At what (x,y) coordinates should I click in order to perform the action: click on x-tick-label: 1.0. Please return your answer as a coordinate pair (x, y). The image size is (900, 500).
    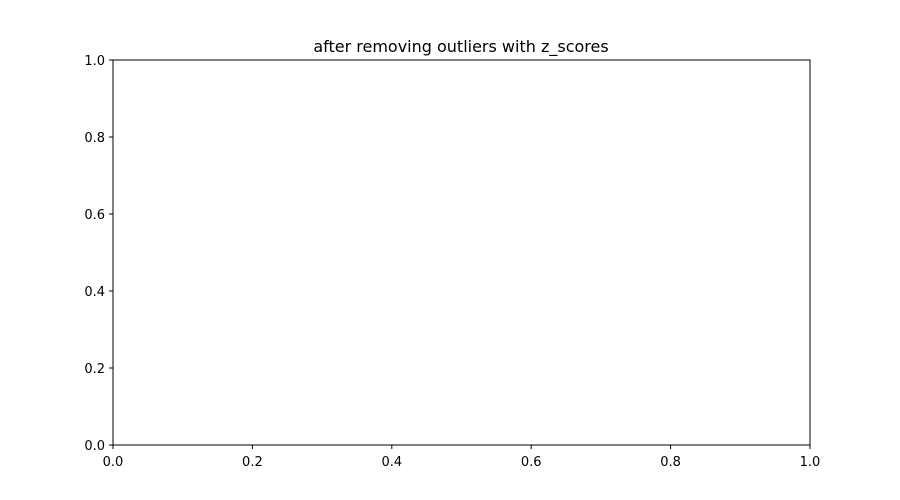
    Looking at the image, I should click on (810, 462).